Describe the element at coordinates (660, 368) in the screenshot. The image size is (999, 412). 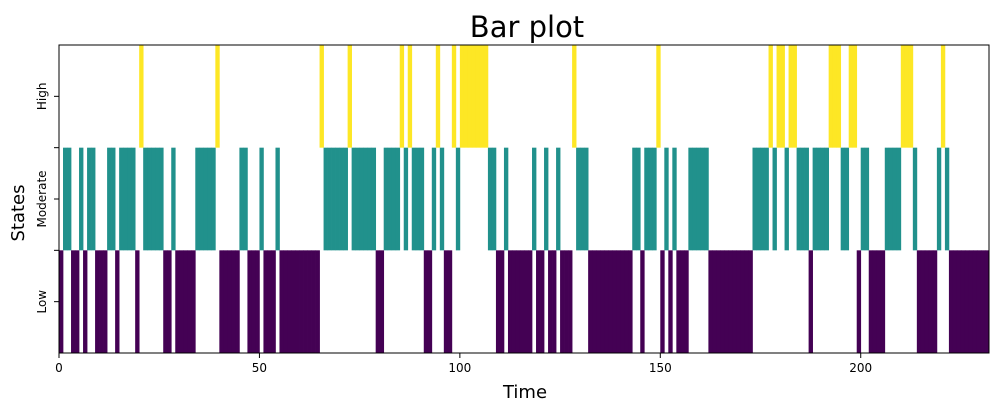
I see `x-tick-label: 150` at that location.